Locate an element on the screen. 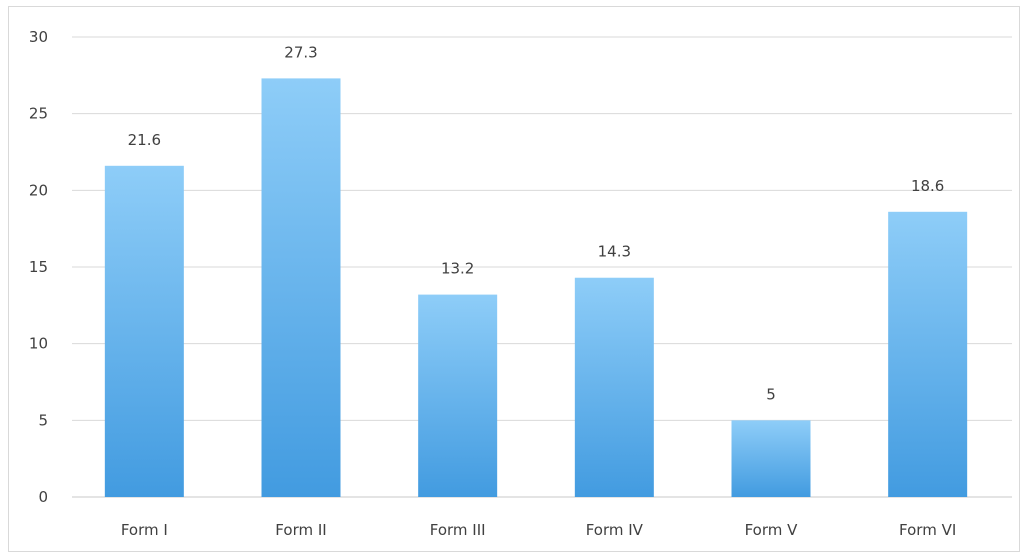 Image resolution: width=1025 pixels, height=556 pixels. data-label: 13.2 is located at coordinates (457, 269).